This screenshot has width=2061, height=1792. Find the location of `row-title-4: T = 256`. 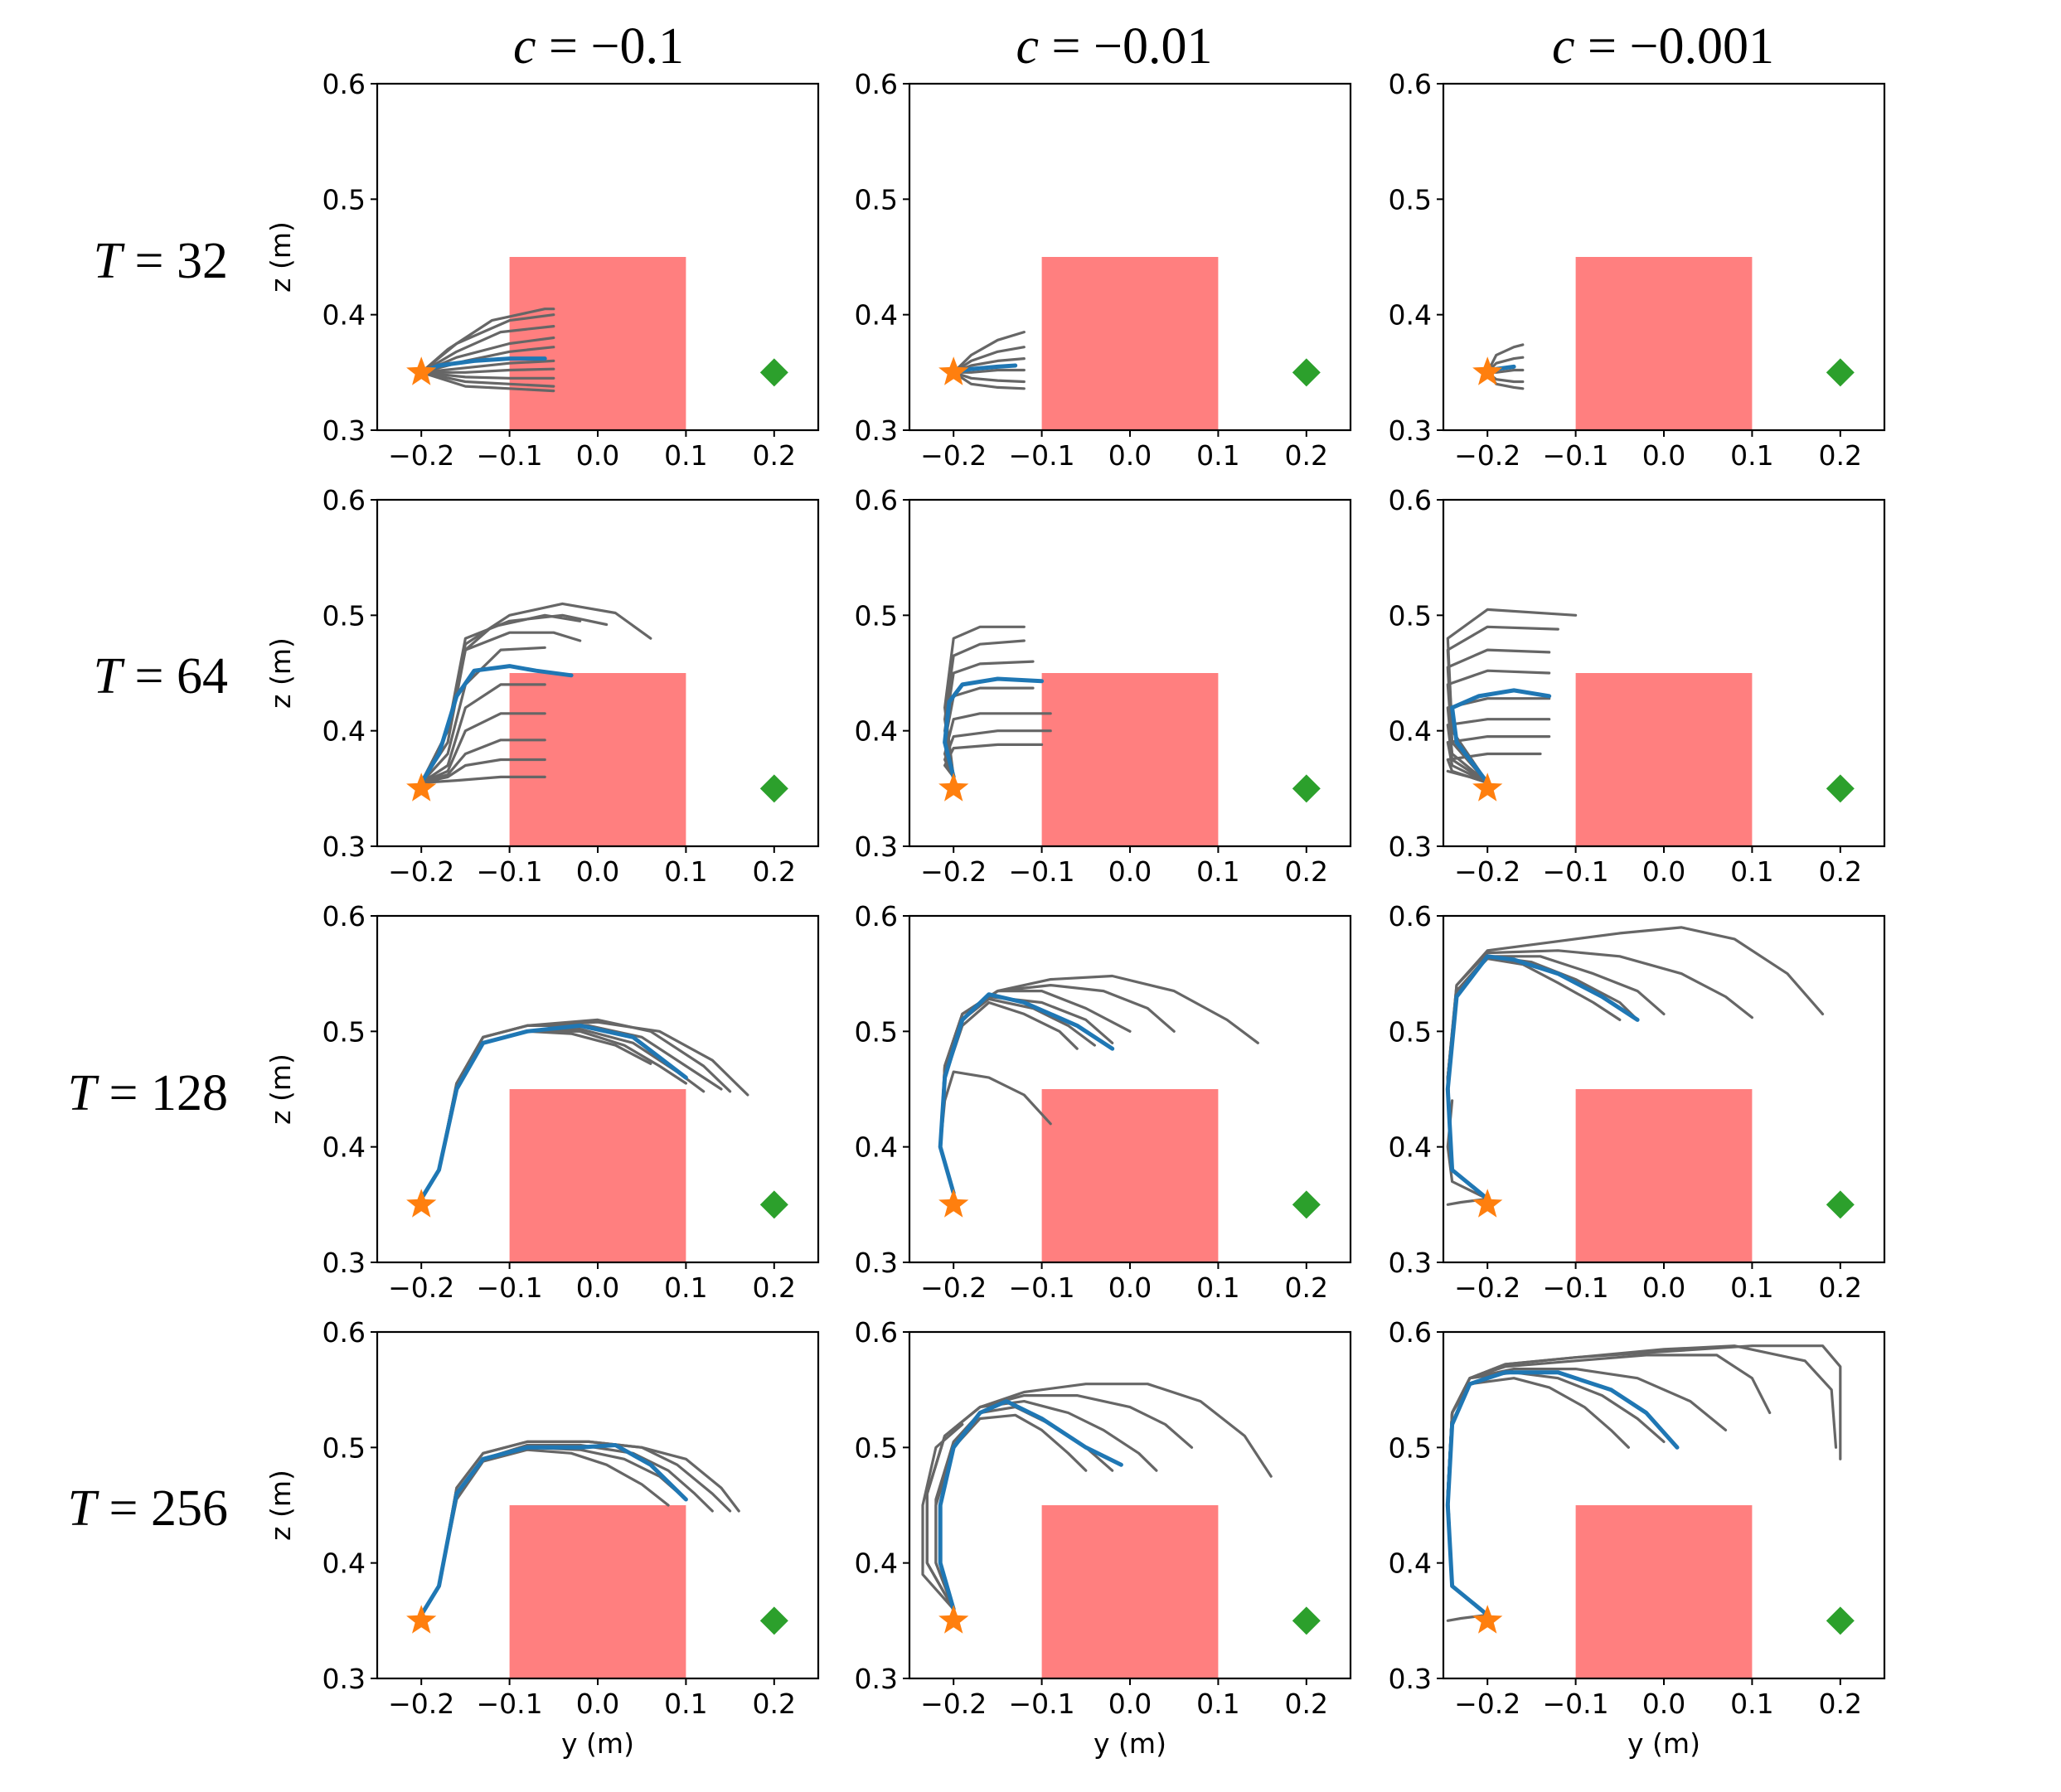

row-title-4: T = 256 is located at coordinates (148, 1508).